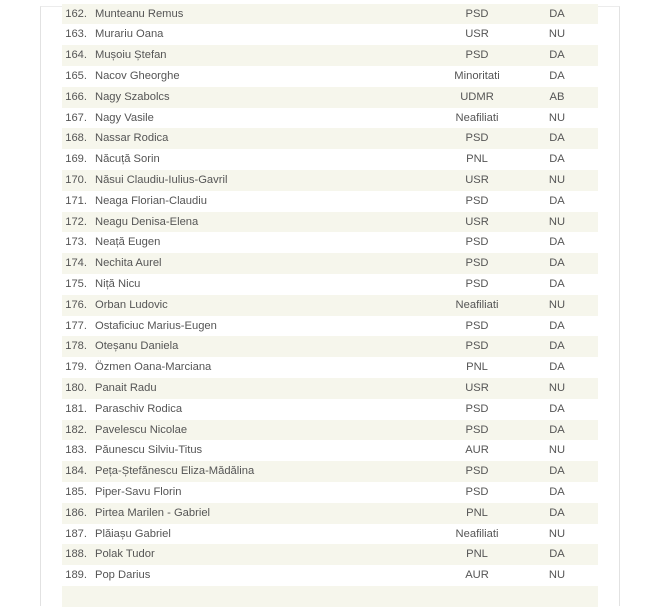  Describe the element at coordinates (139, 13) in the screenshot. I see `deputy-name: Munteanu Remus` at that location.